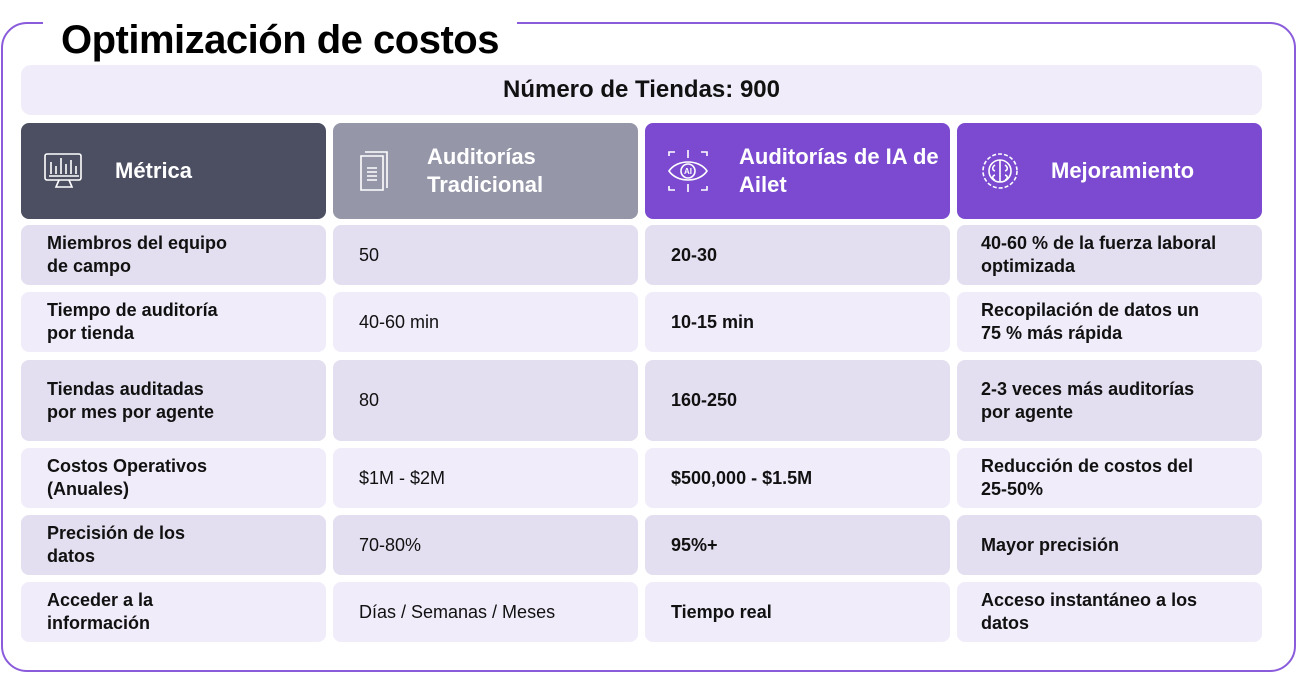  I want to click on table-cell-traditional: Días / Semanas / Meses, so click(485, 612).